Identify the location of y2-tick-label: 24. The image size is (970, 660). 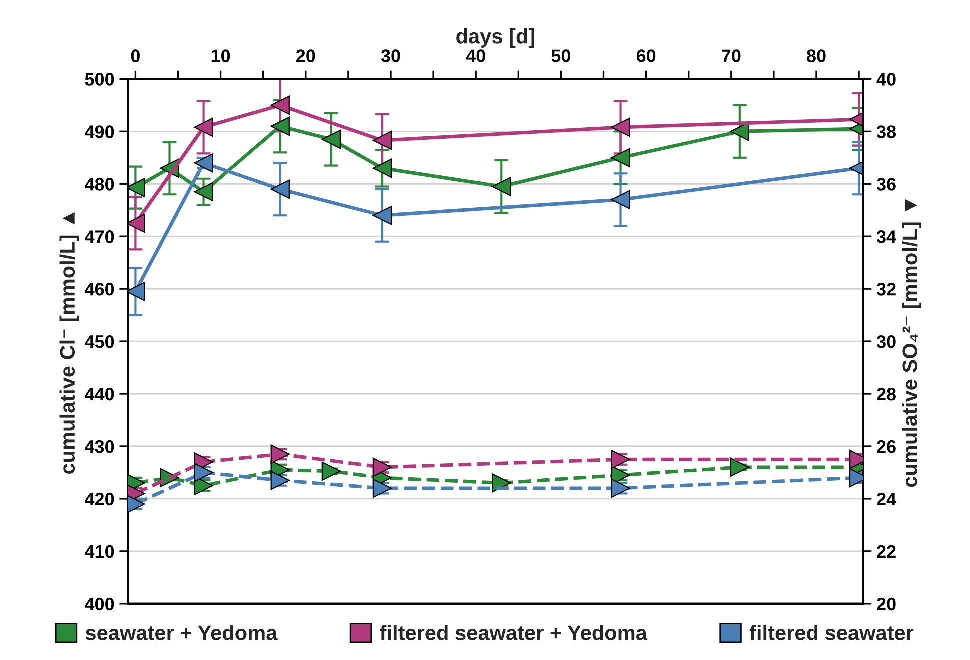
(886, 499).